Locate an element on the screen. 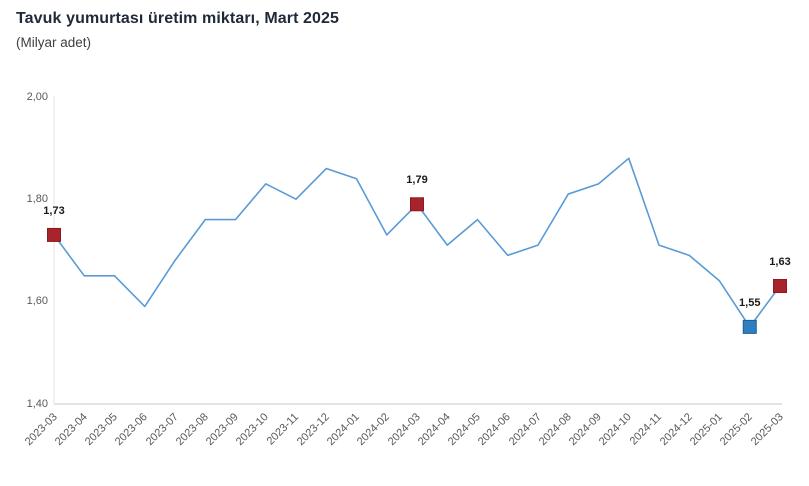 This screenshot has height=486, width=809. chart-subtitle: (Milyar adet) is located at coordinates (54, 42).